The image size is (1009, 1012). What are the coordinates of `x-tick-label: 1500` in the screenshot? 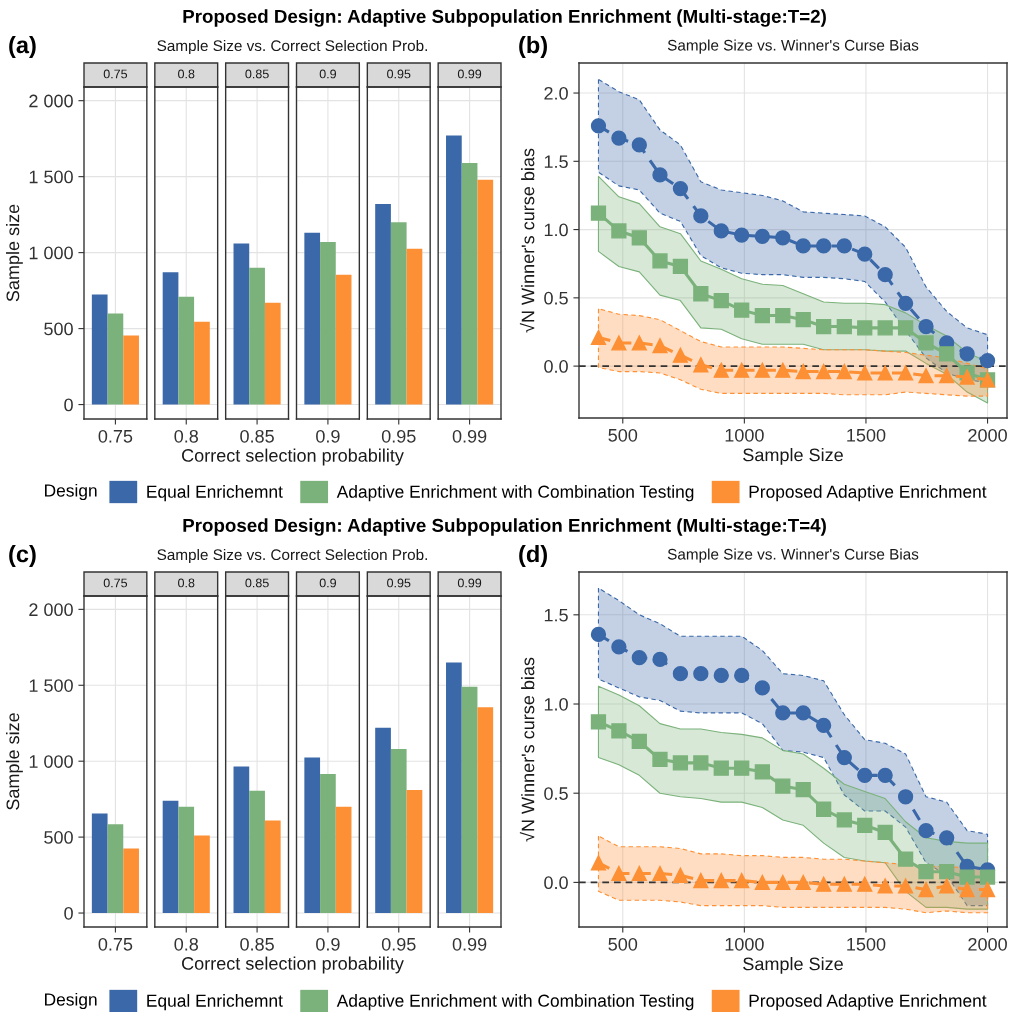 It's located at (866, 435).